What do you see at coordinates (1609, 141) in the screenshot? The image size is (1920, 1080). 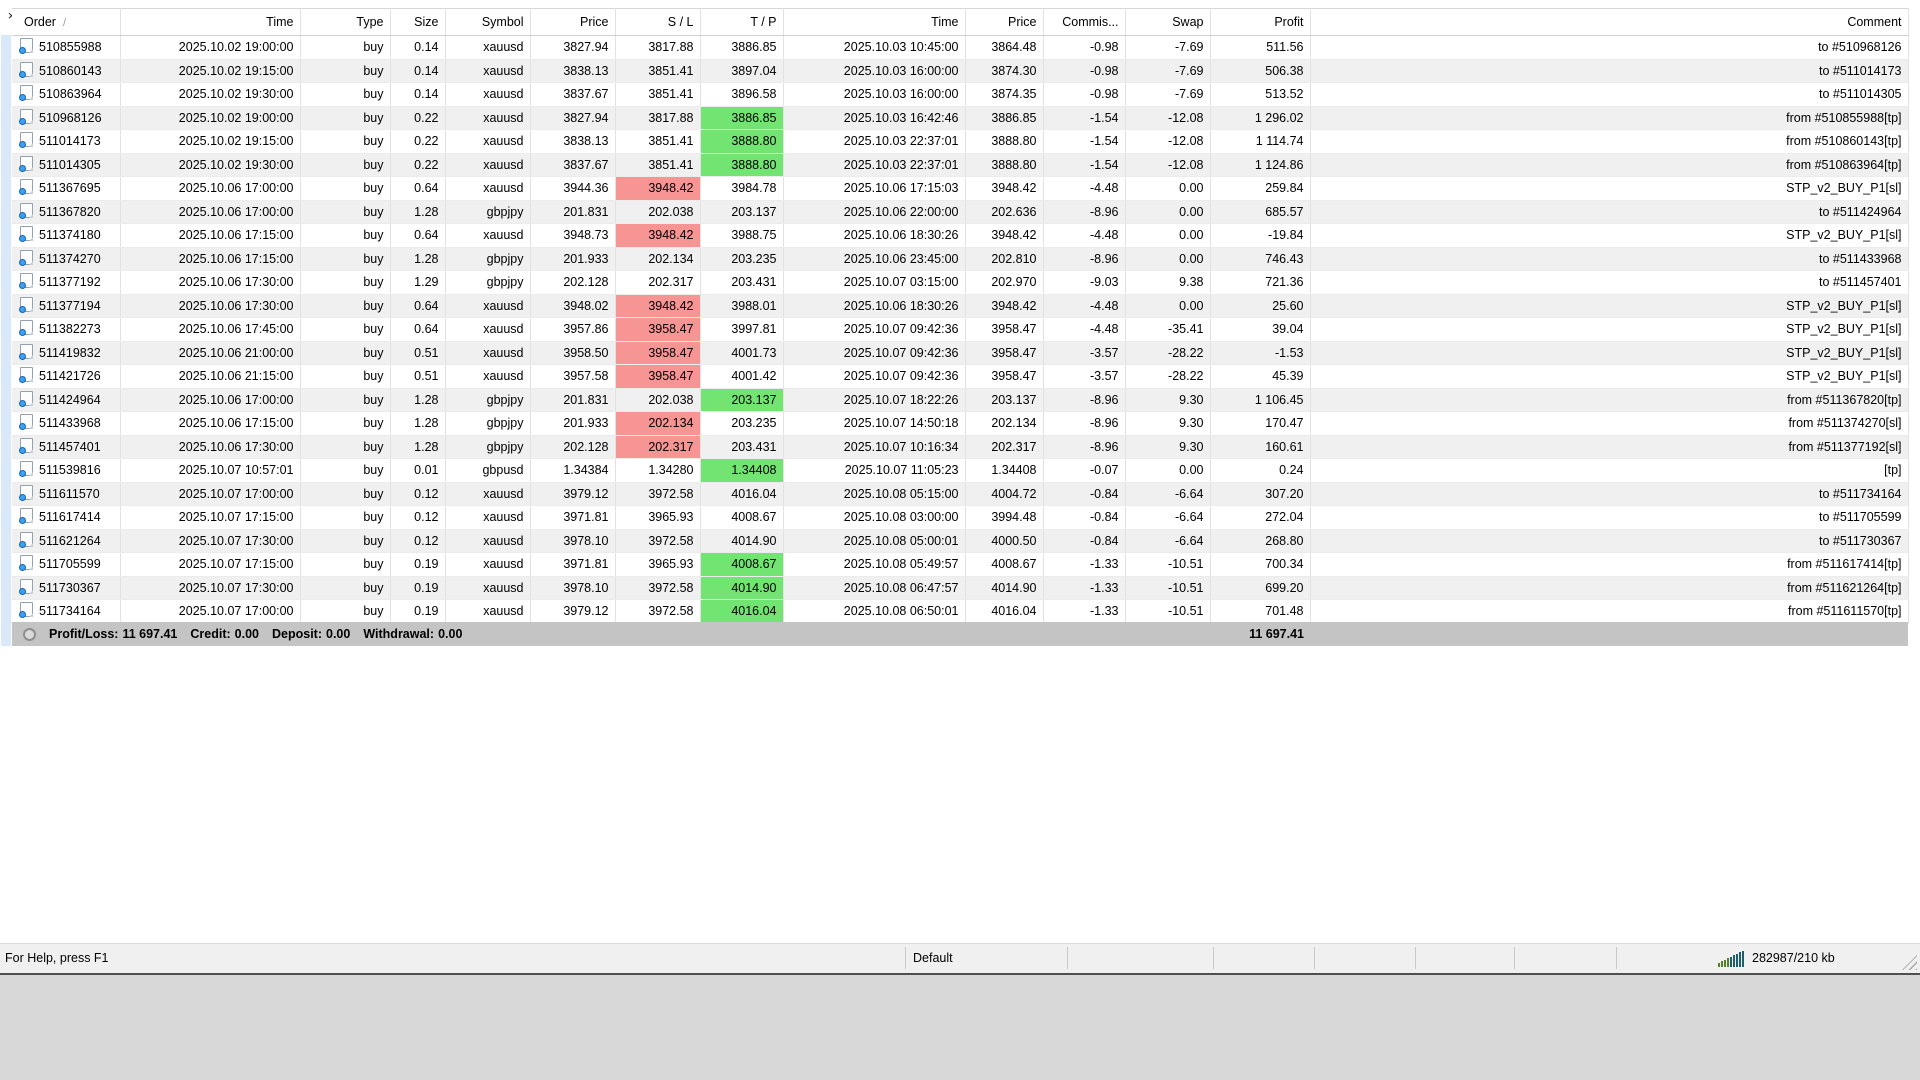 I see `cell-comment: from #510860143[tp]` at bounding box center [1609, 141].